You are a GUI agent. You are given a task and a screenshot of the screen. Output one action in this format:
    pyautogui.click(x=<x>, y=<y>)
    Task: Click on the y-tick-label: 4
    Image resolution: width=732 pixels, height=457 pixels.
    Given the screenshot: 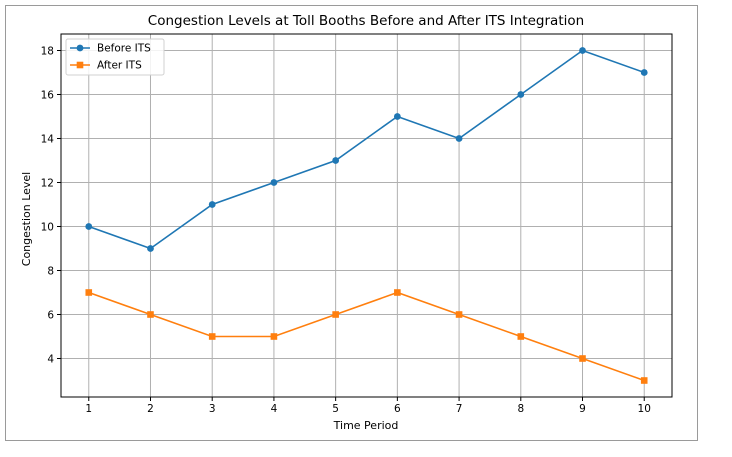 What is the action you would take?
    pyautogui.click(x=50, y=360)
    